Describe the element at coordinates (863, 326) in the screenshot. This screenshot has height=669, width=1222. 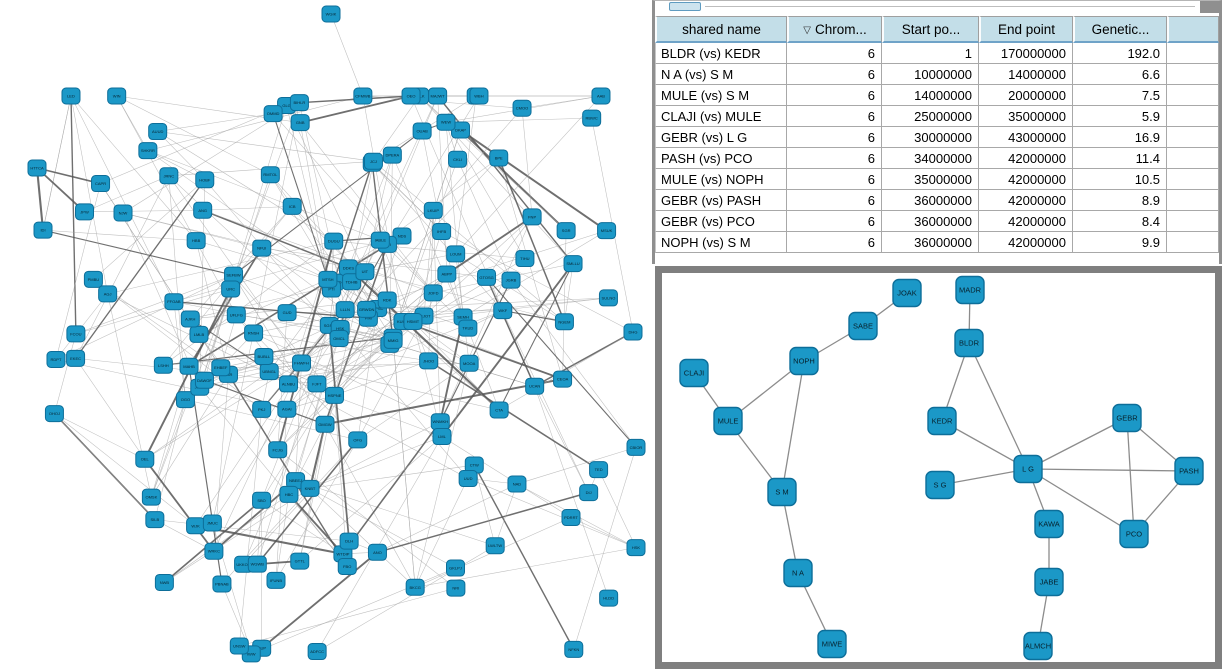
I see `network-node-sabe: SABE` at that location.